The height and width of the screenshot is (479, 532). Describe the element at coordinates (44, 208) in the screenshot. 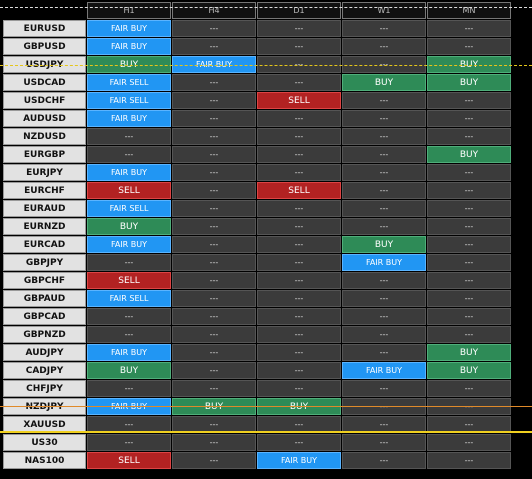

I see `symbol-label: EURAUD` at that location.